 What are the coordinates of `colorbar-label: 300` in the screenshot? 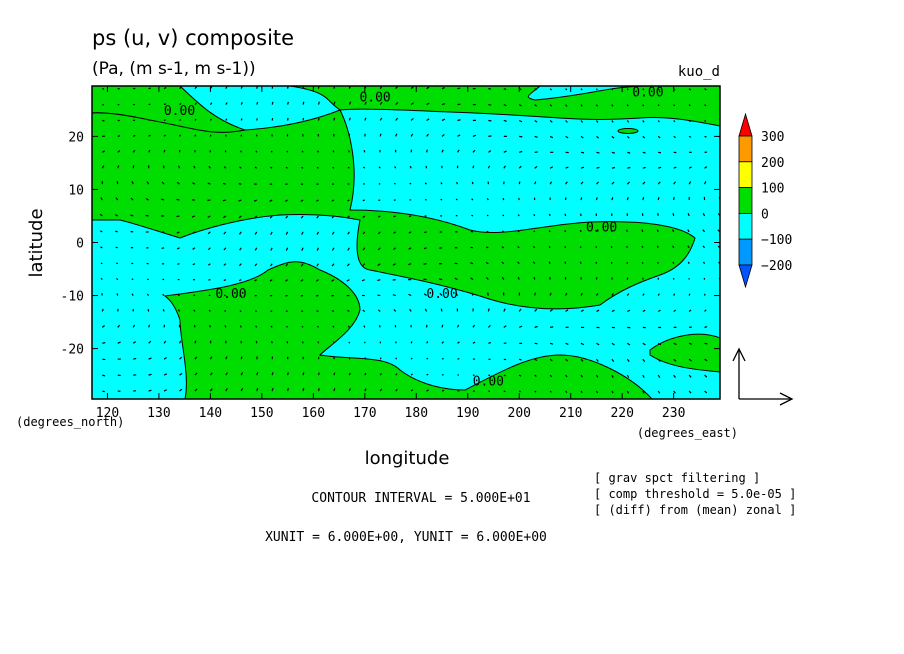 It's located at (772, 137).